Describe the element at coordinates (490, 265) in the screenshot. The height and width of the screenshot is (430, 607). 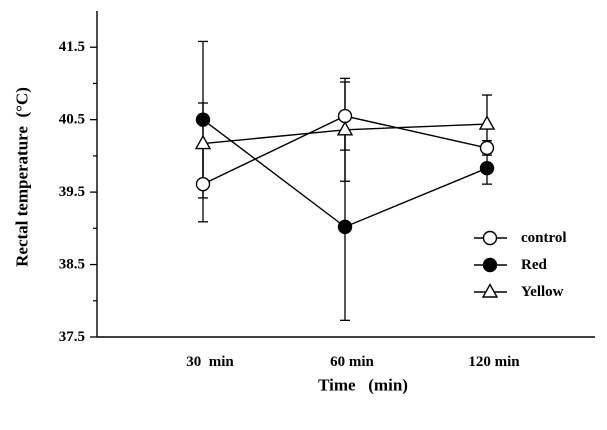
I see `filled-circle-icon` at that location.